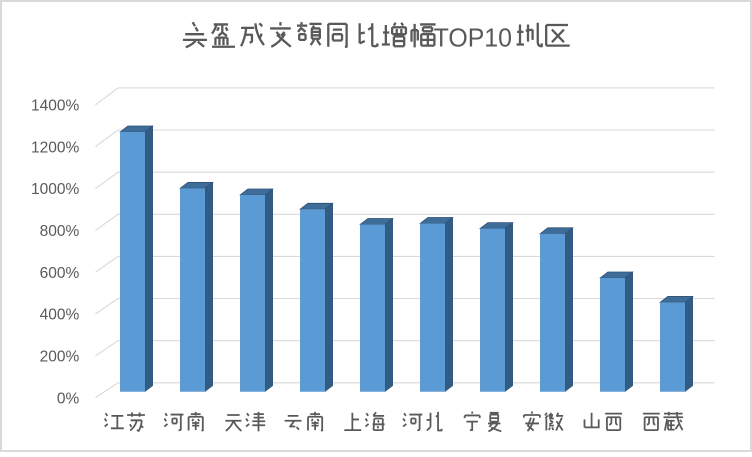  I want to click on svg-text: 1400%, so click(55, 106).